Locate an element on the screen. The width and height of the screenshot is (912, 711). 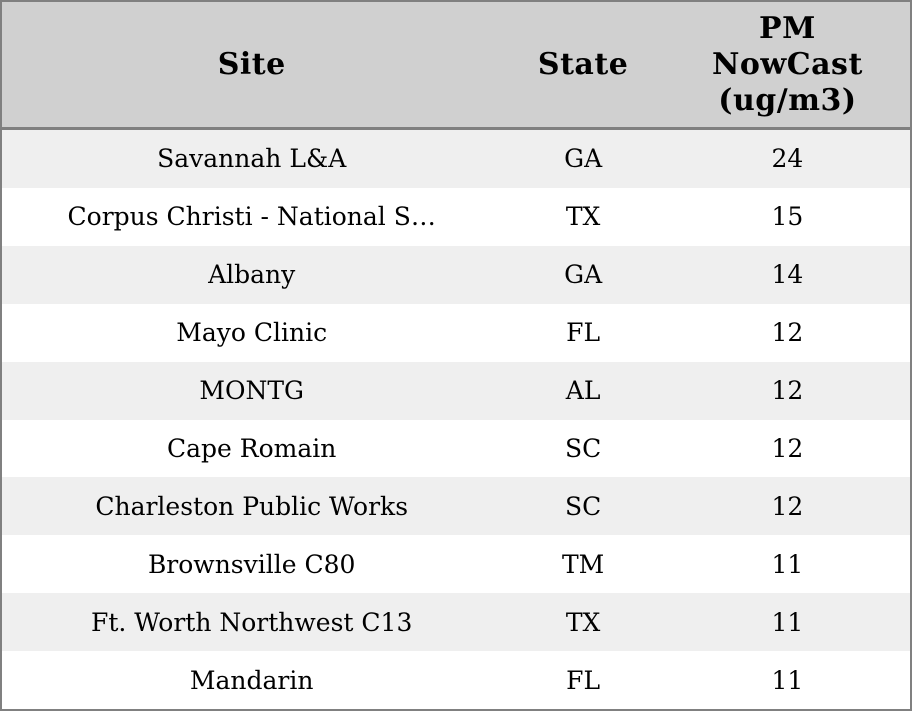
cell-site: Mandarin is located at coordinates (251, 680).